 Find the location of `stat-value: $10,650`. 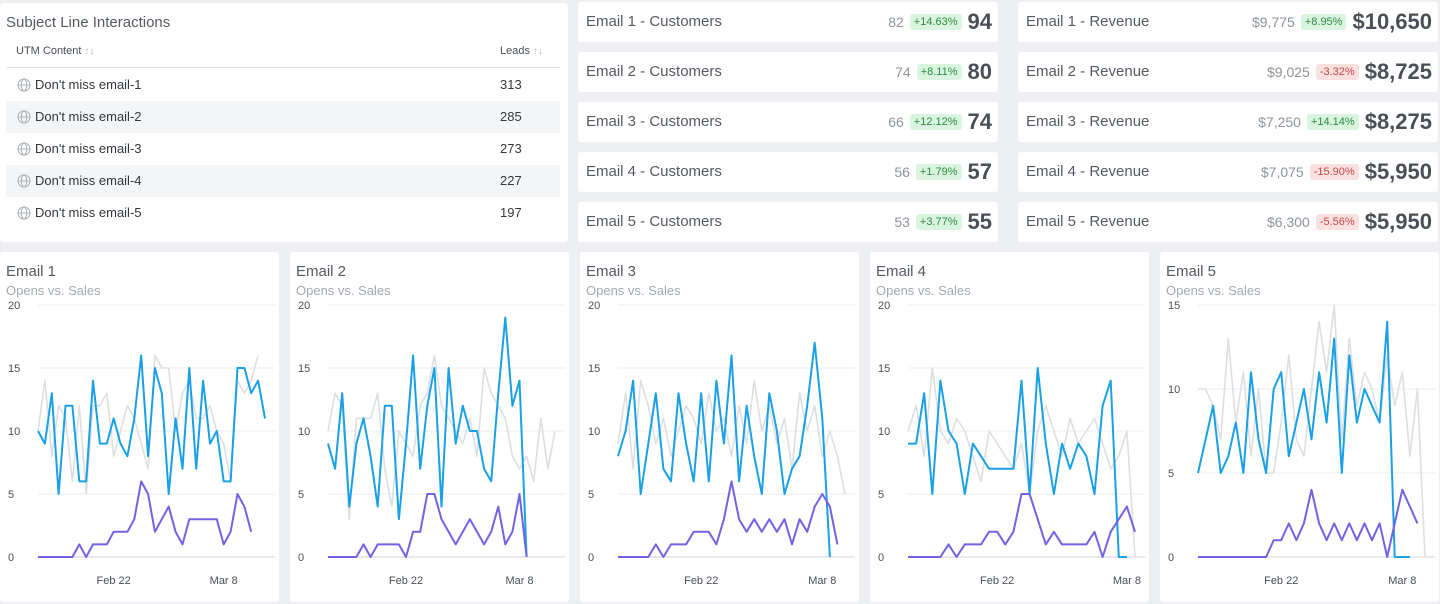

stat-value: $10,650 is located at coordinates (1392, 21).